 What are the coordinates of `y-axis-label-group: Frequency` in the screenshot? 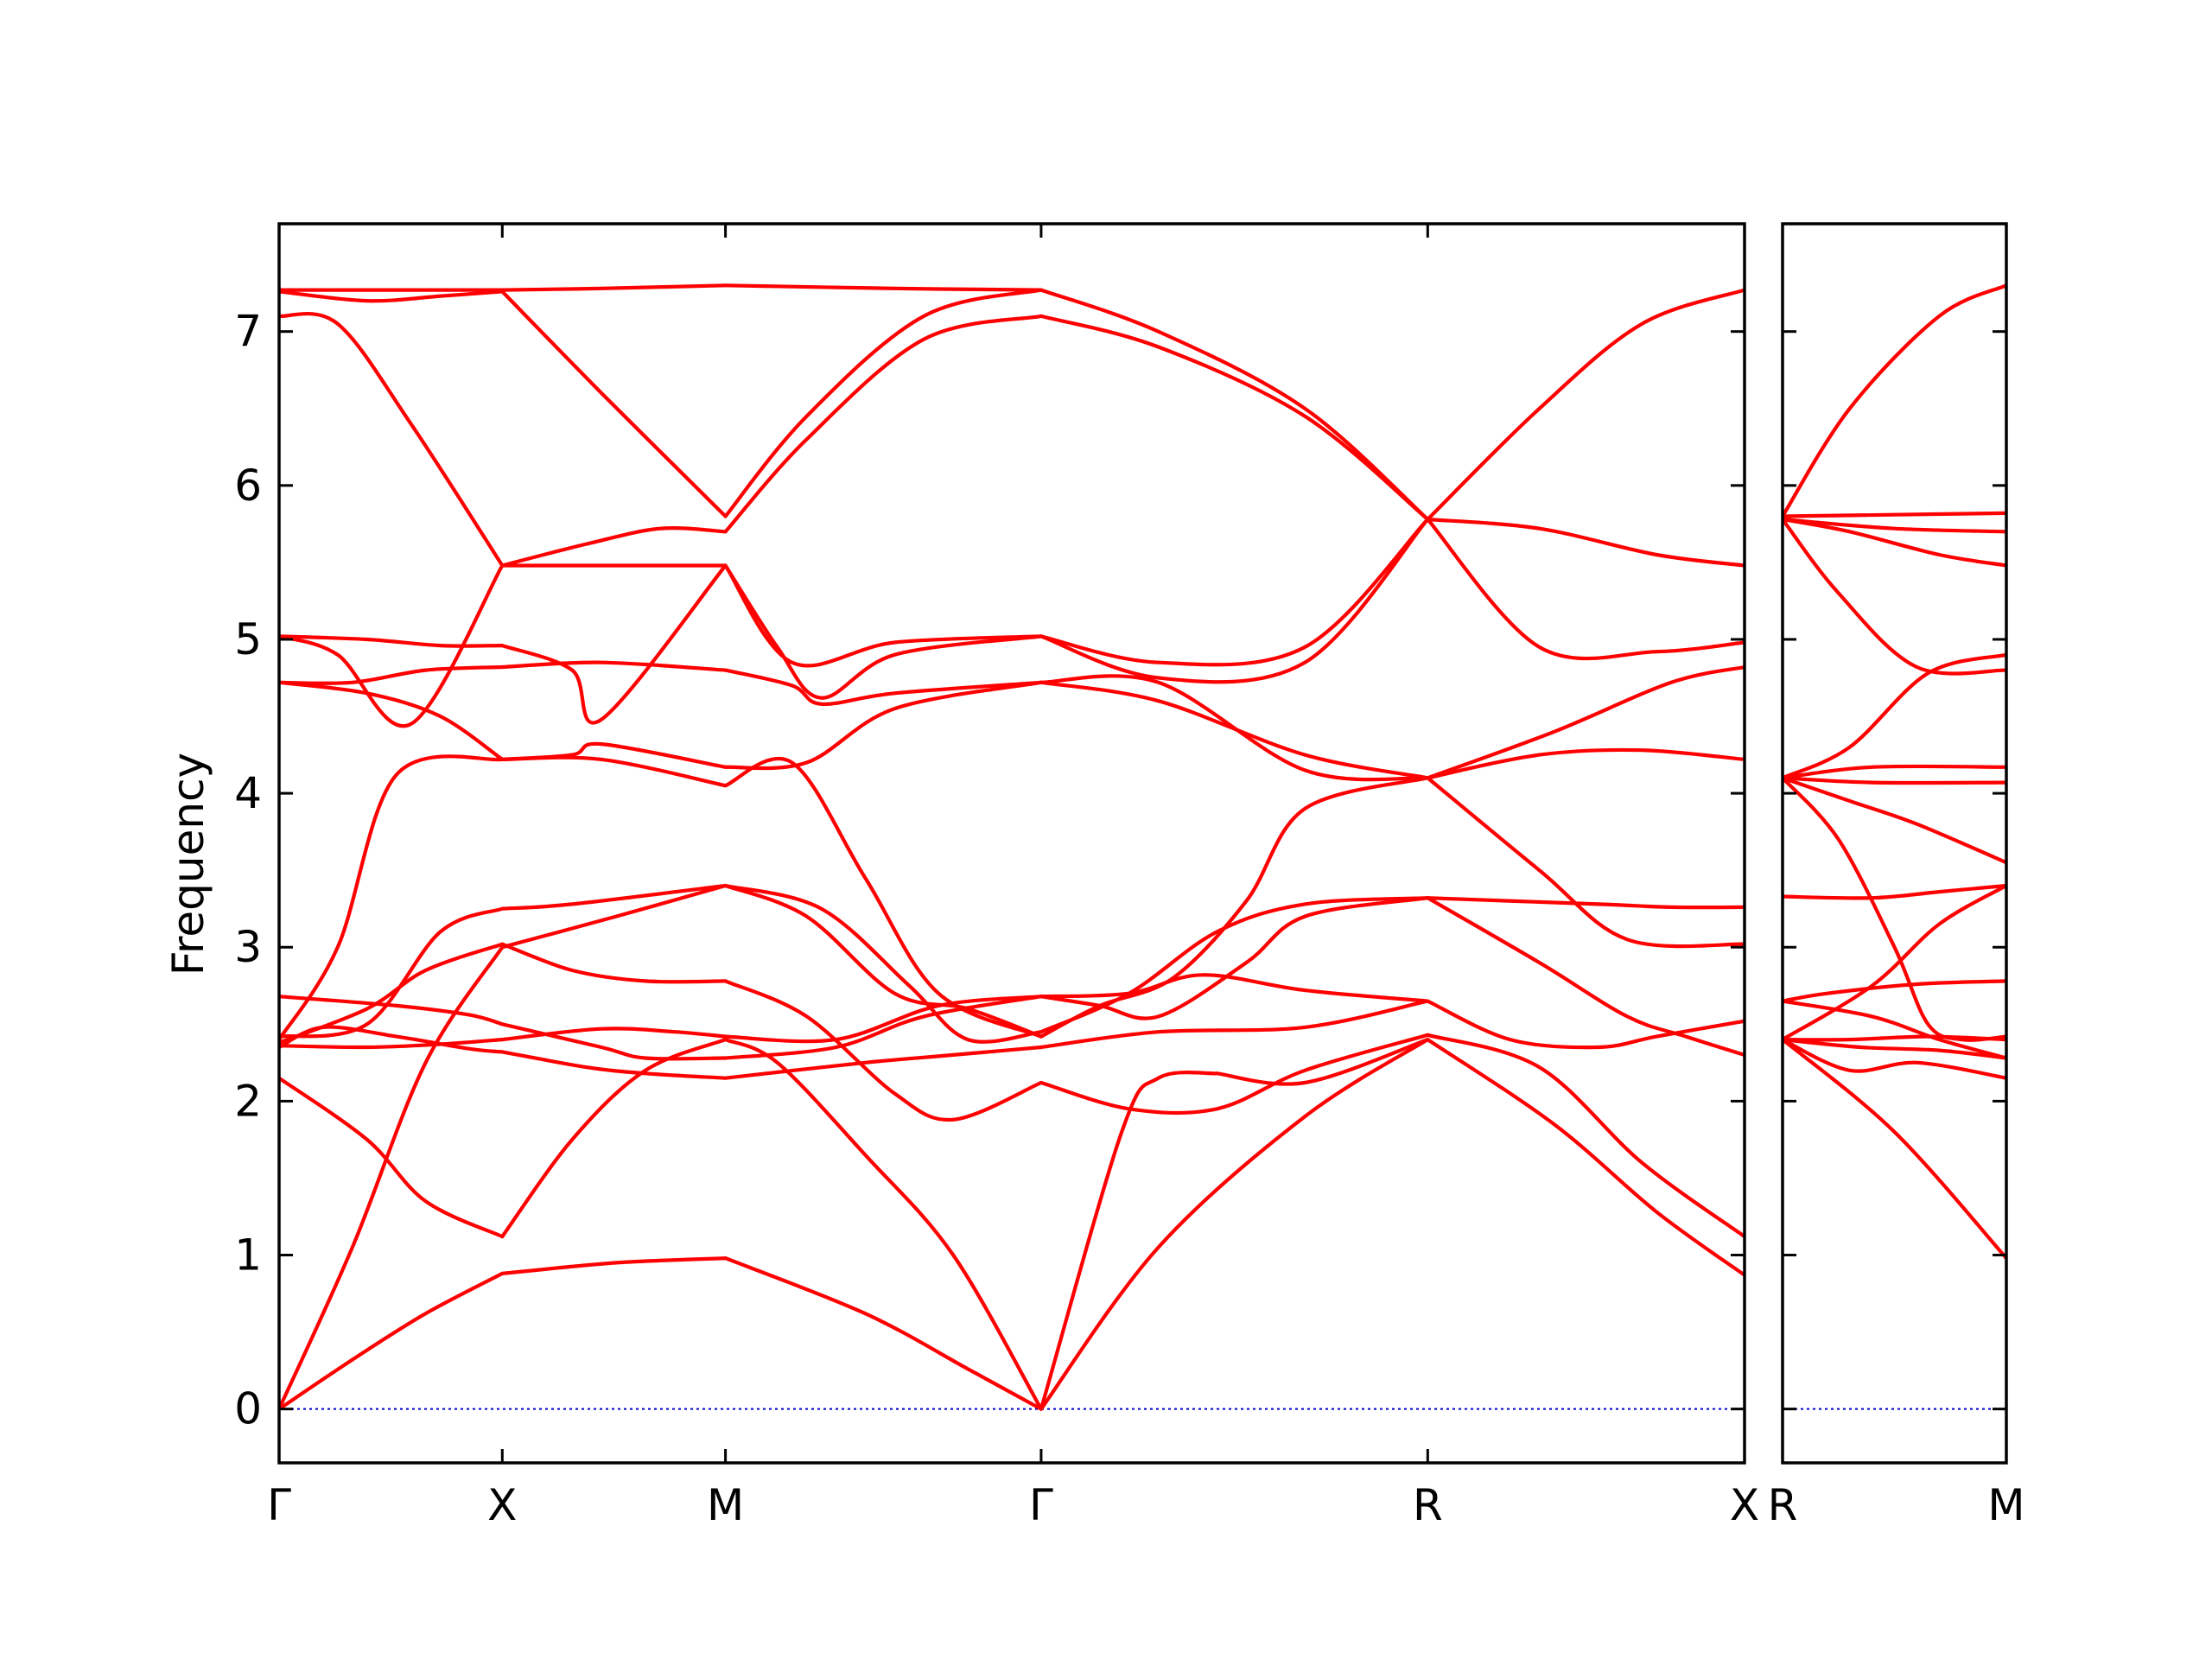 It's located at (188, 864).